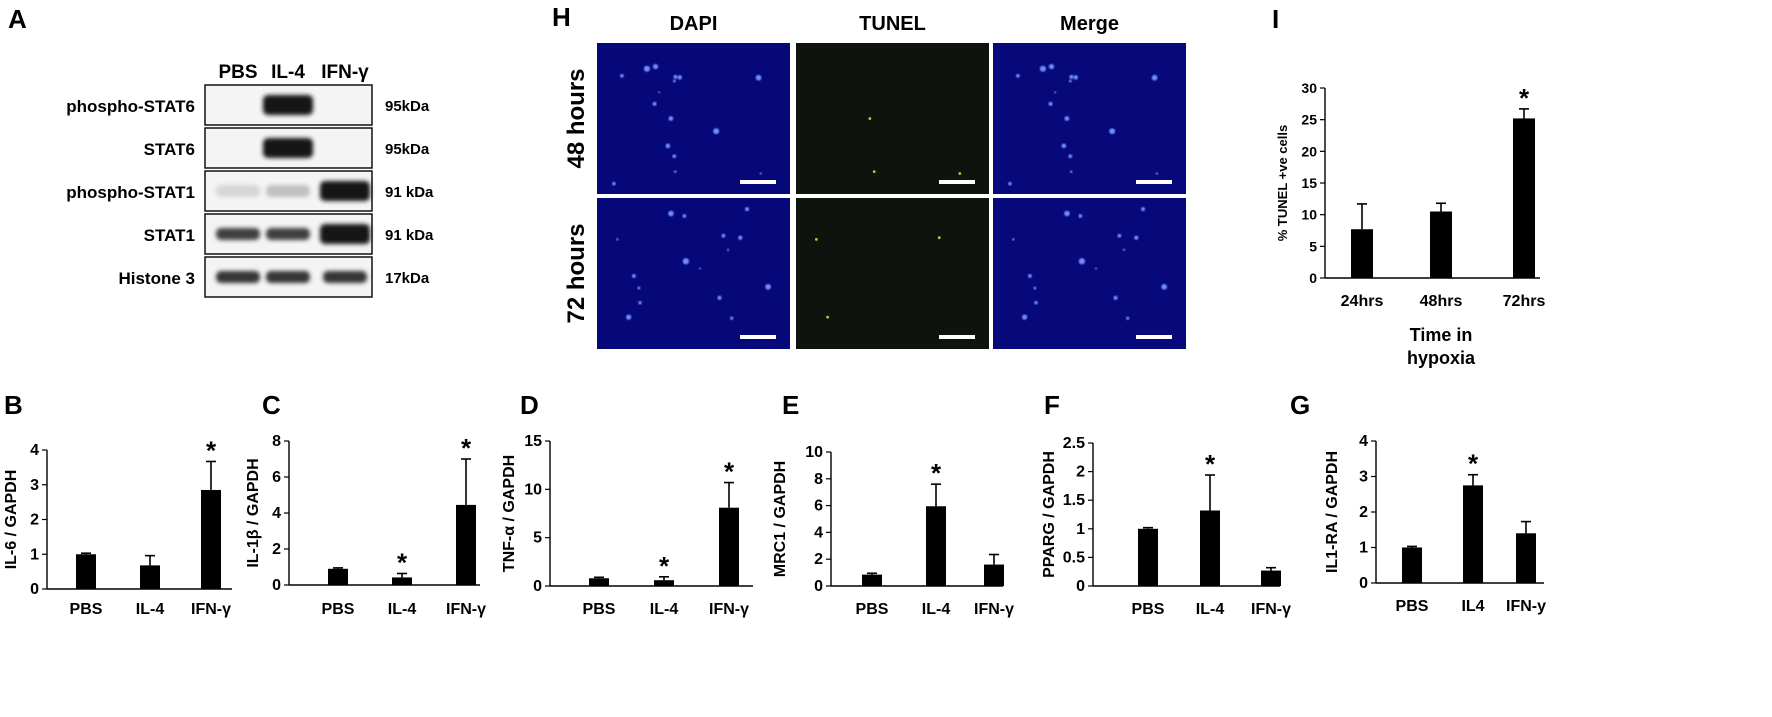 The width and height of the screenshot is (1772, 717). I want to click on micro-row-label: 72 hours, so click(576, 273).